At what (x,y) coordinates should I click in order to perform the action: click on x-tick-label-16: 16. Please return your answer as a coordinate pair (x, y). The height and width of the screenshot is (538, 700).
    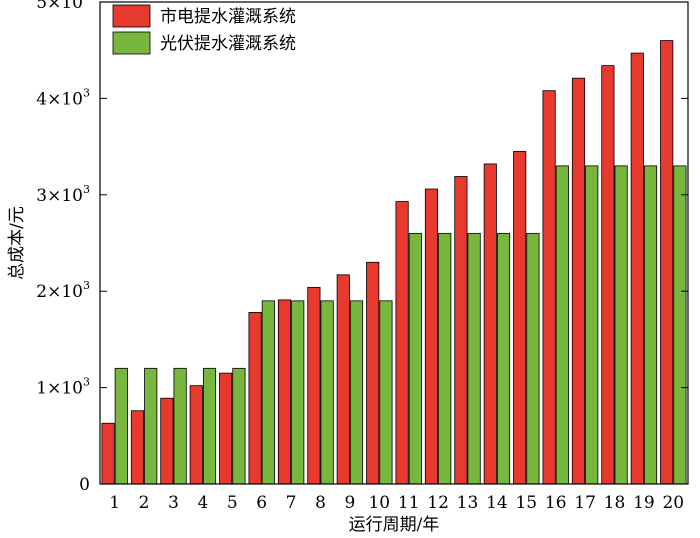
    Looking at the image, I should click on (556, 503).